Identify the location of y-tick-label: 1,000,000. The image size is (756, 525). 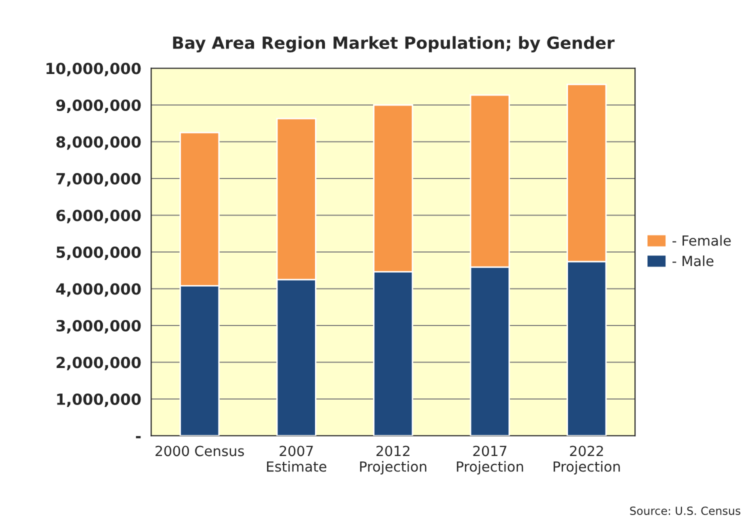
(99, 400).